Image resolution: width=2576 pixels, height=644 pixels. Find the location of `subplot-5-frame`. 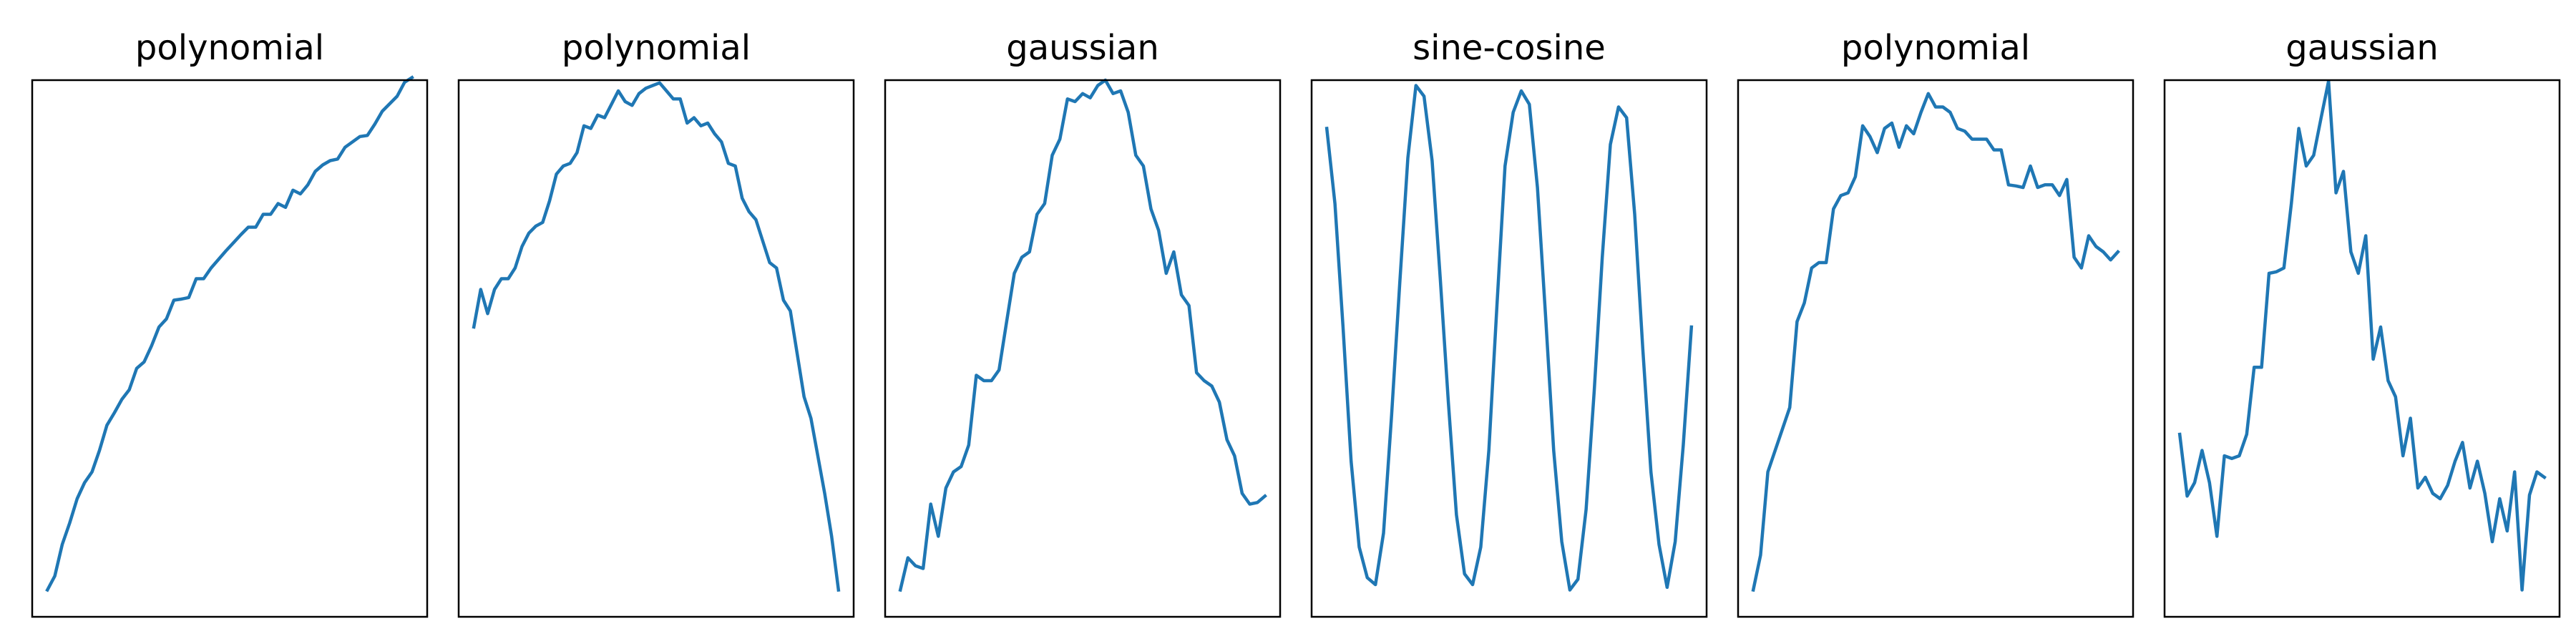

subplot-5-frame is located at coordinates (1936, 348).